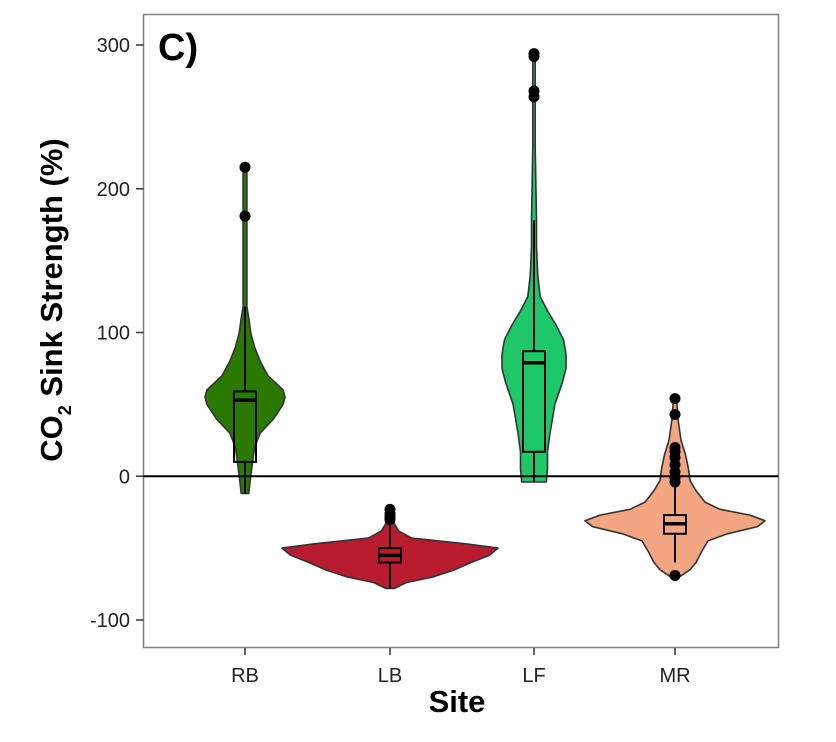  What do you see at coordinates (113, 334) in the screenshot?
I see `y-tick-label: 100` at bounding box center [113, 334].